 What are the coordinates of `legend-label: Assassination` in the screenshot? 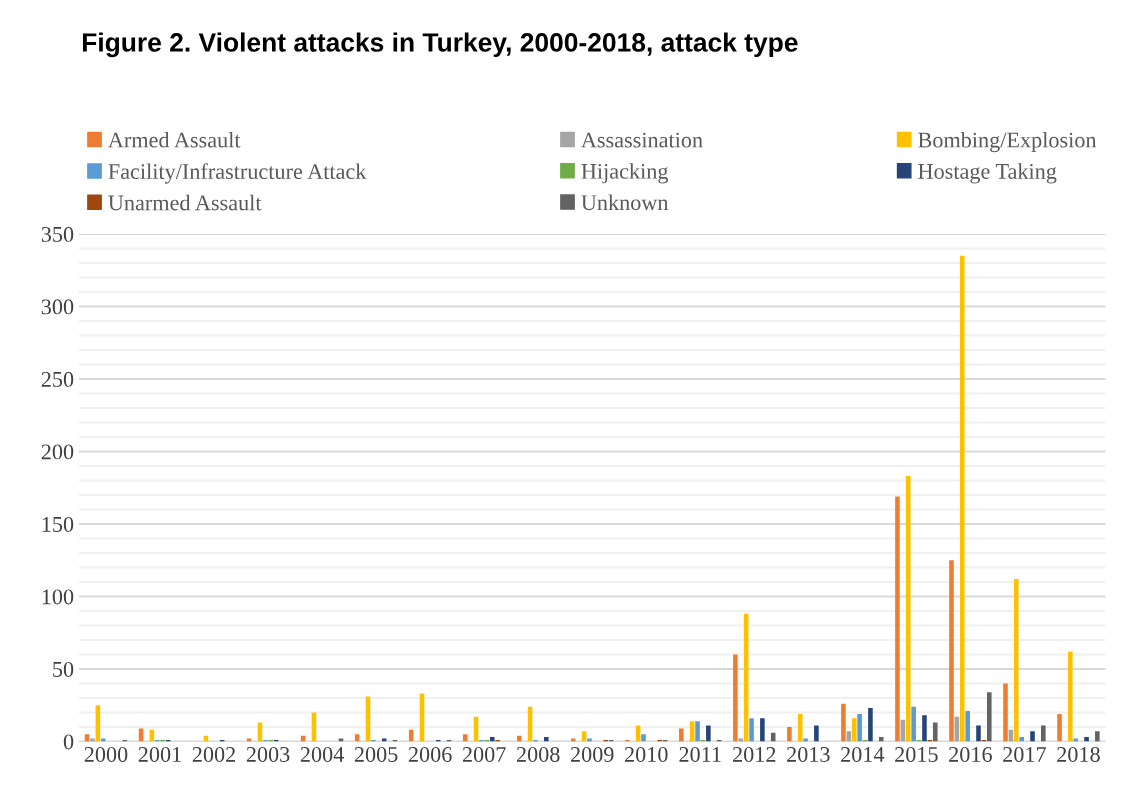 It's located at (642, 140).